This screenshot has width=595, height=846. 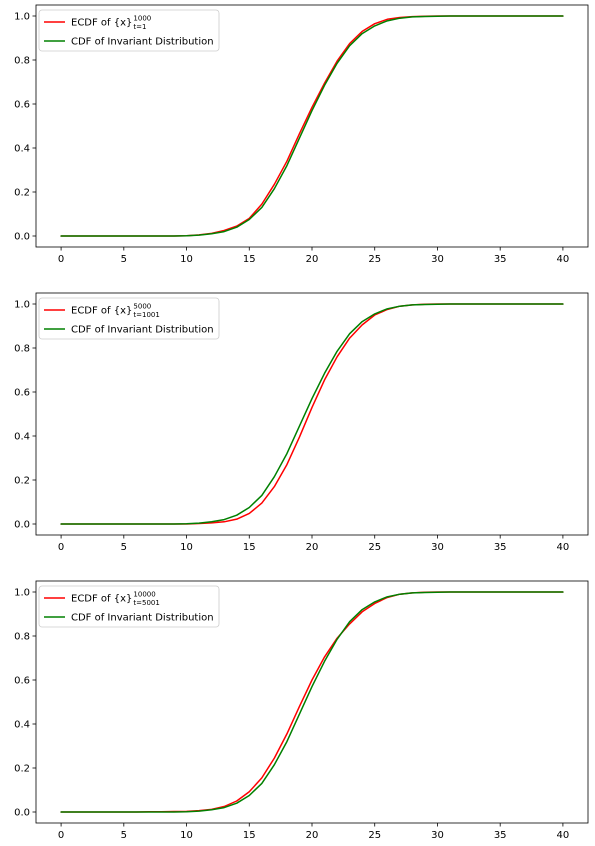 I want to click on legend-subscript: t=1001, so click(x=146, y=315).